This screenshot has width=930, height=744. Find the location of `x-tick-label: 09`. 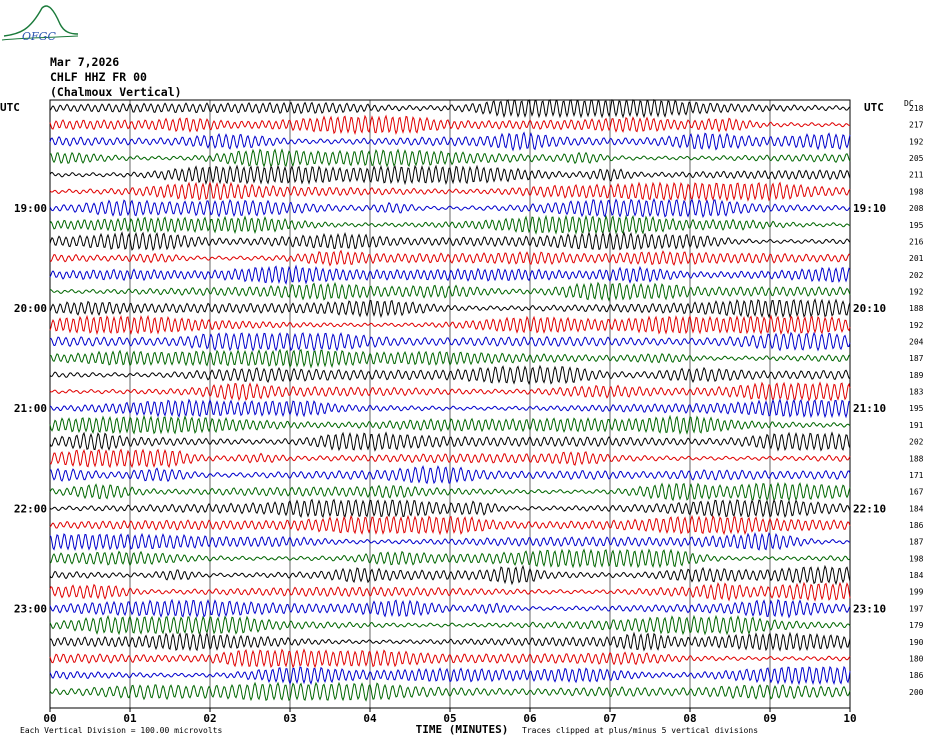

x-tick-label: 09 is located at coordinates (769, 718).